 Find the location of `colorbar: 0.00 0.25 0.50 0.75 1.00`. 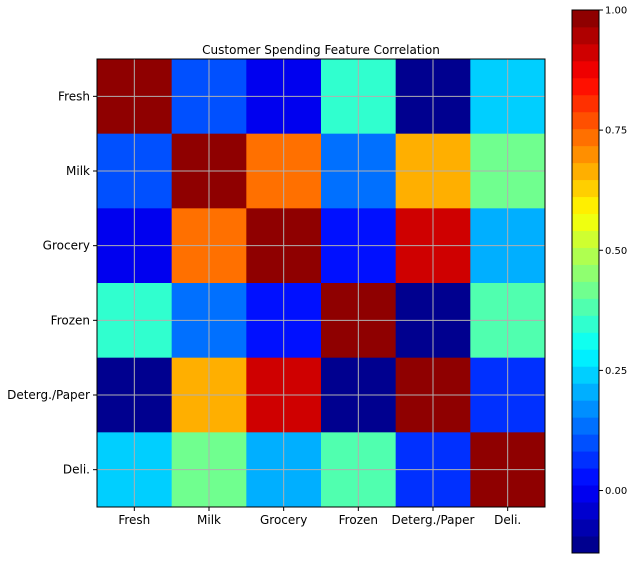

colorbar: 0.00 0.25 0.50 0.75 1.00 is located at coordinates (599, 280).